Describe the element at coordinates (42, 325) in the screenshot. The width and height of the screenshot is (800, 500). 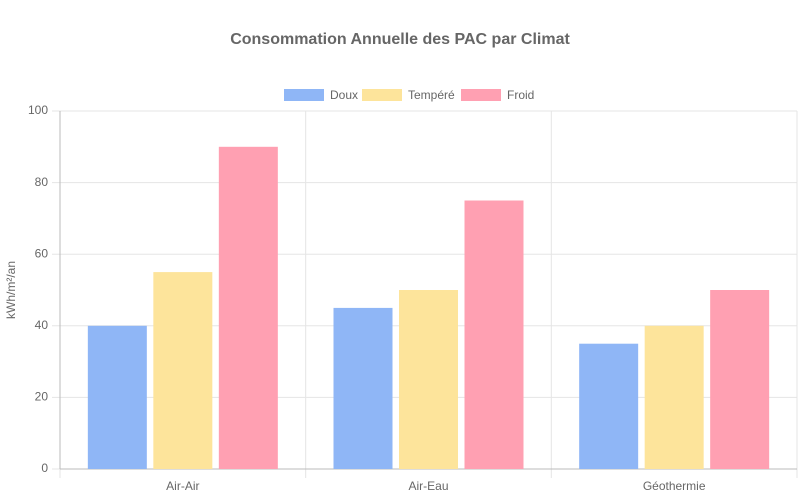
I see `y-tick-label: 40` at that location.